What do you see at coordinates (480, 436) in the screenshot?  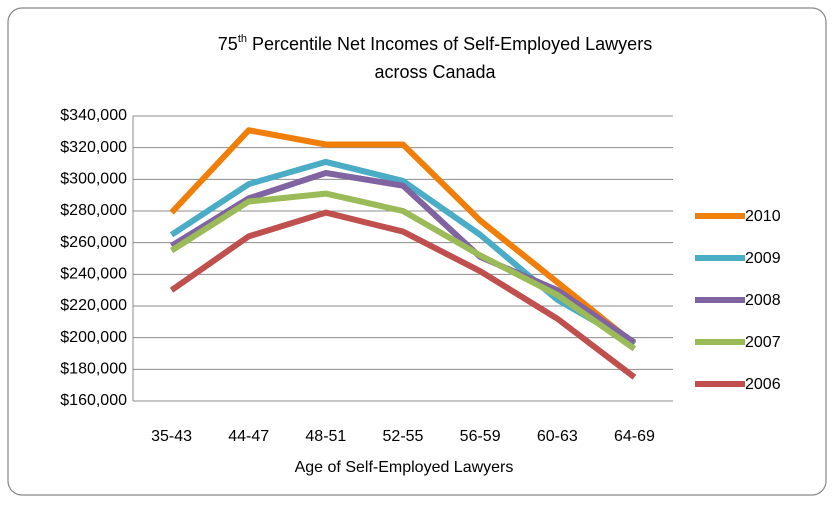 I see `x-tick-label: 56-59` at bounding box center [480, 436].